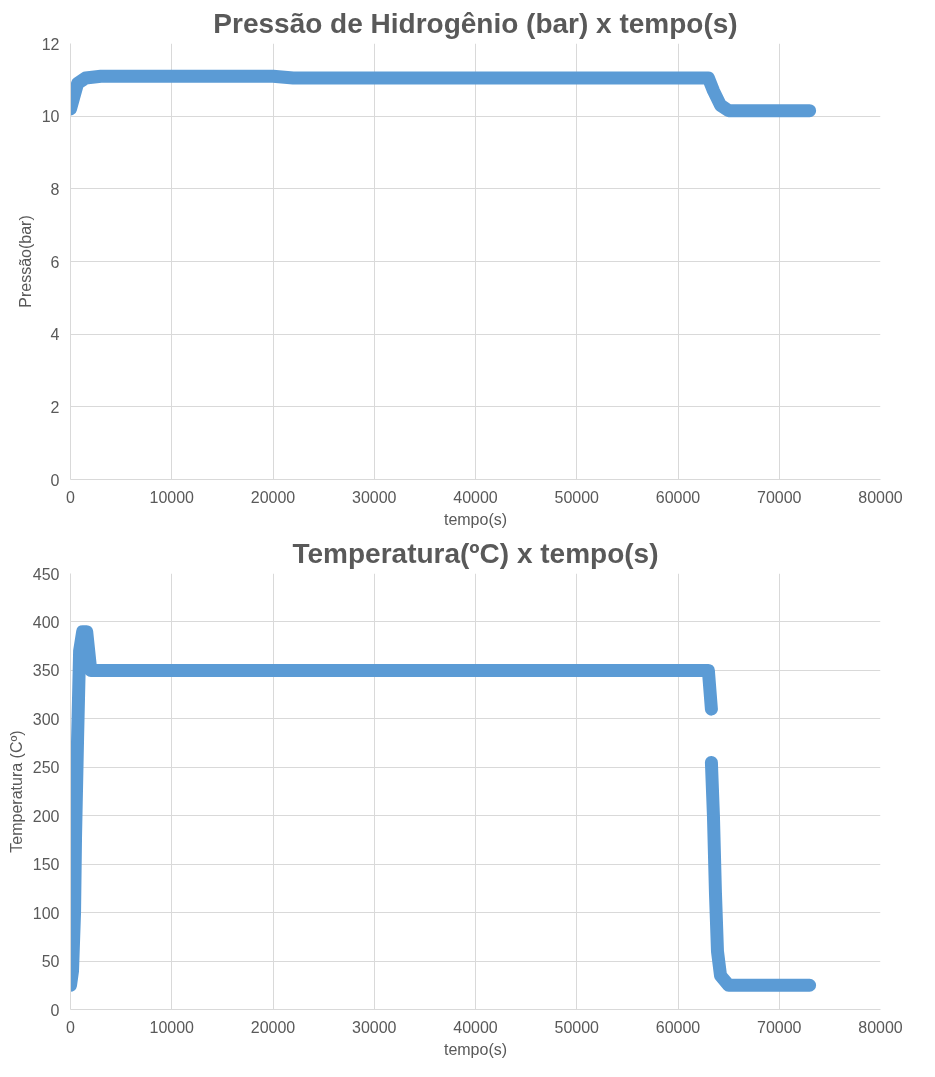  What do you see at coordinates (55, 262) in the screenshot?
I see `y-tick-label: 6` at bounding box center [55, 262].